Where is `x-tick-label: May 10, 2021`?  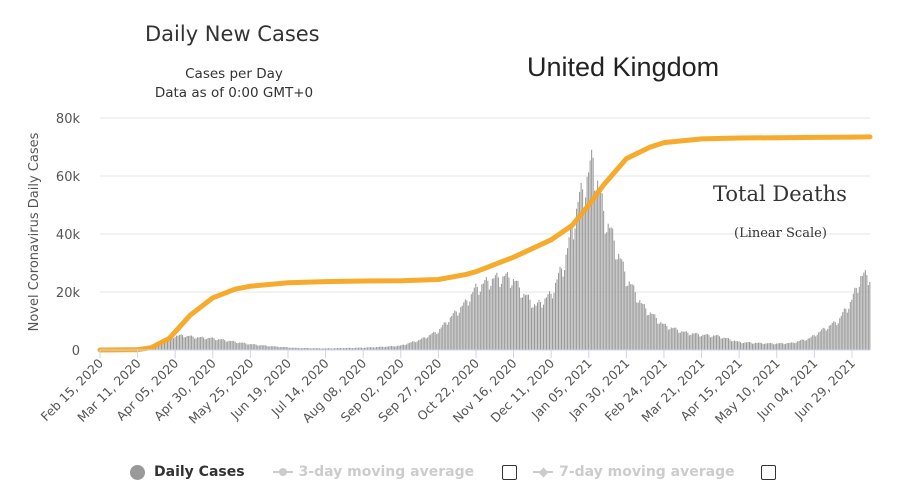 x-tick-label: May 10, 2021 is located at coordinates (747, 391).